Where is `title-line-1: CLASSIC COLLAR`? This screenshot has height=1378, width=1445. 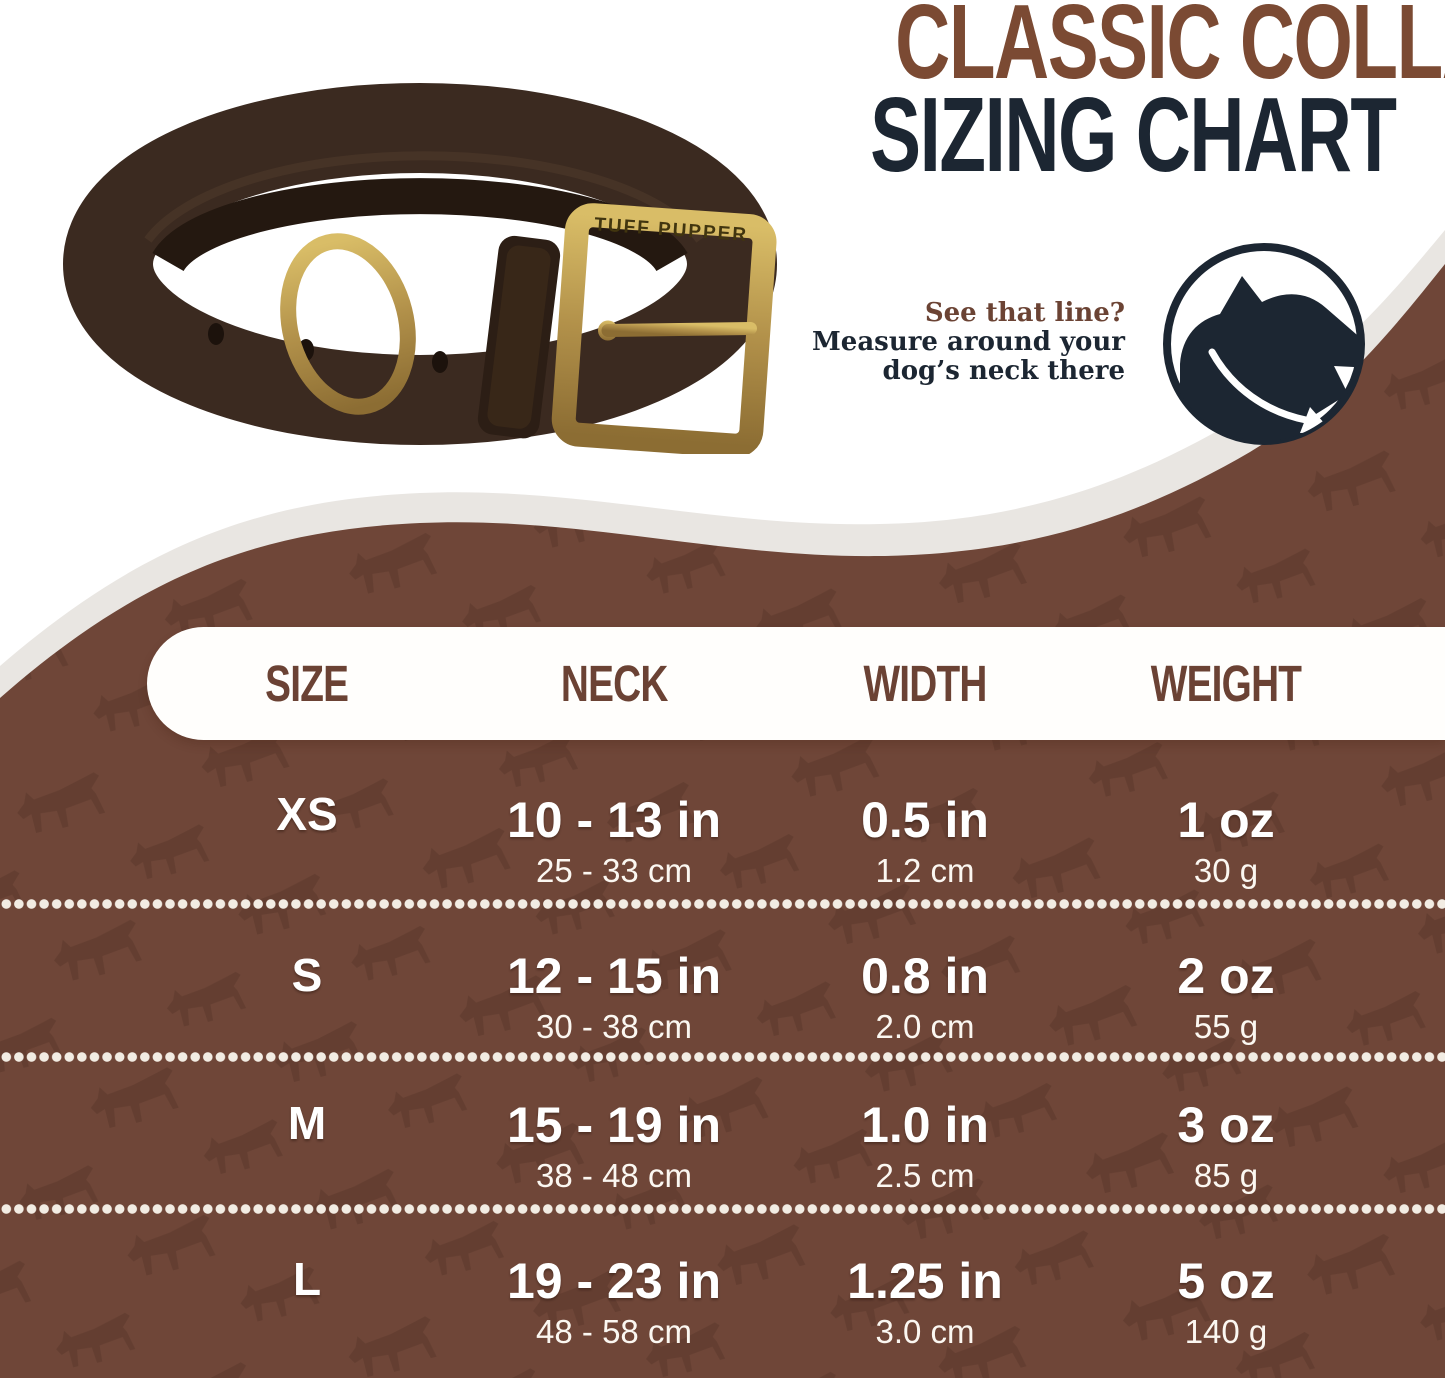
title-line-1: CLASSIC COLLAR is located at coordinates (1170, 50).